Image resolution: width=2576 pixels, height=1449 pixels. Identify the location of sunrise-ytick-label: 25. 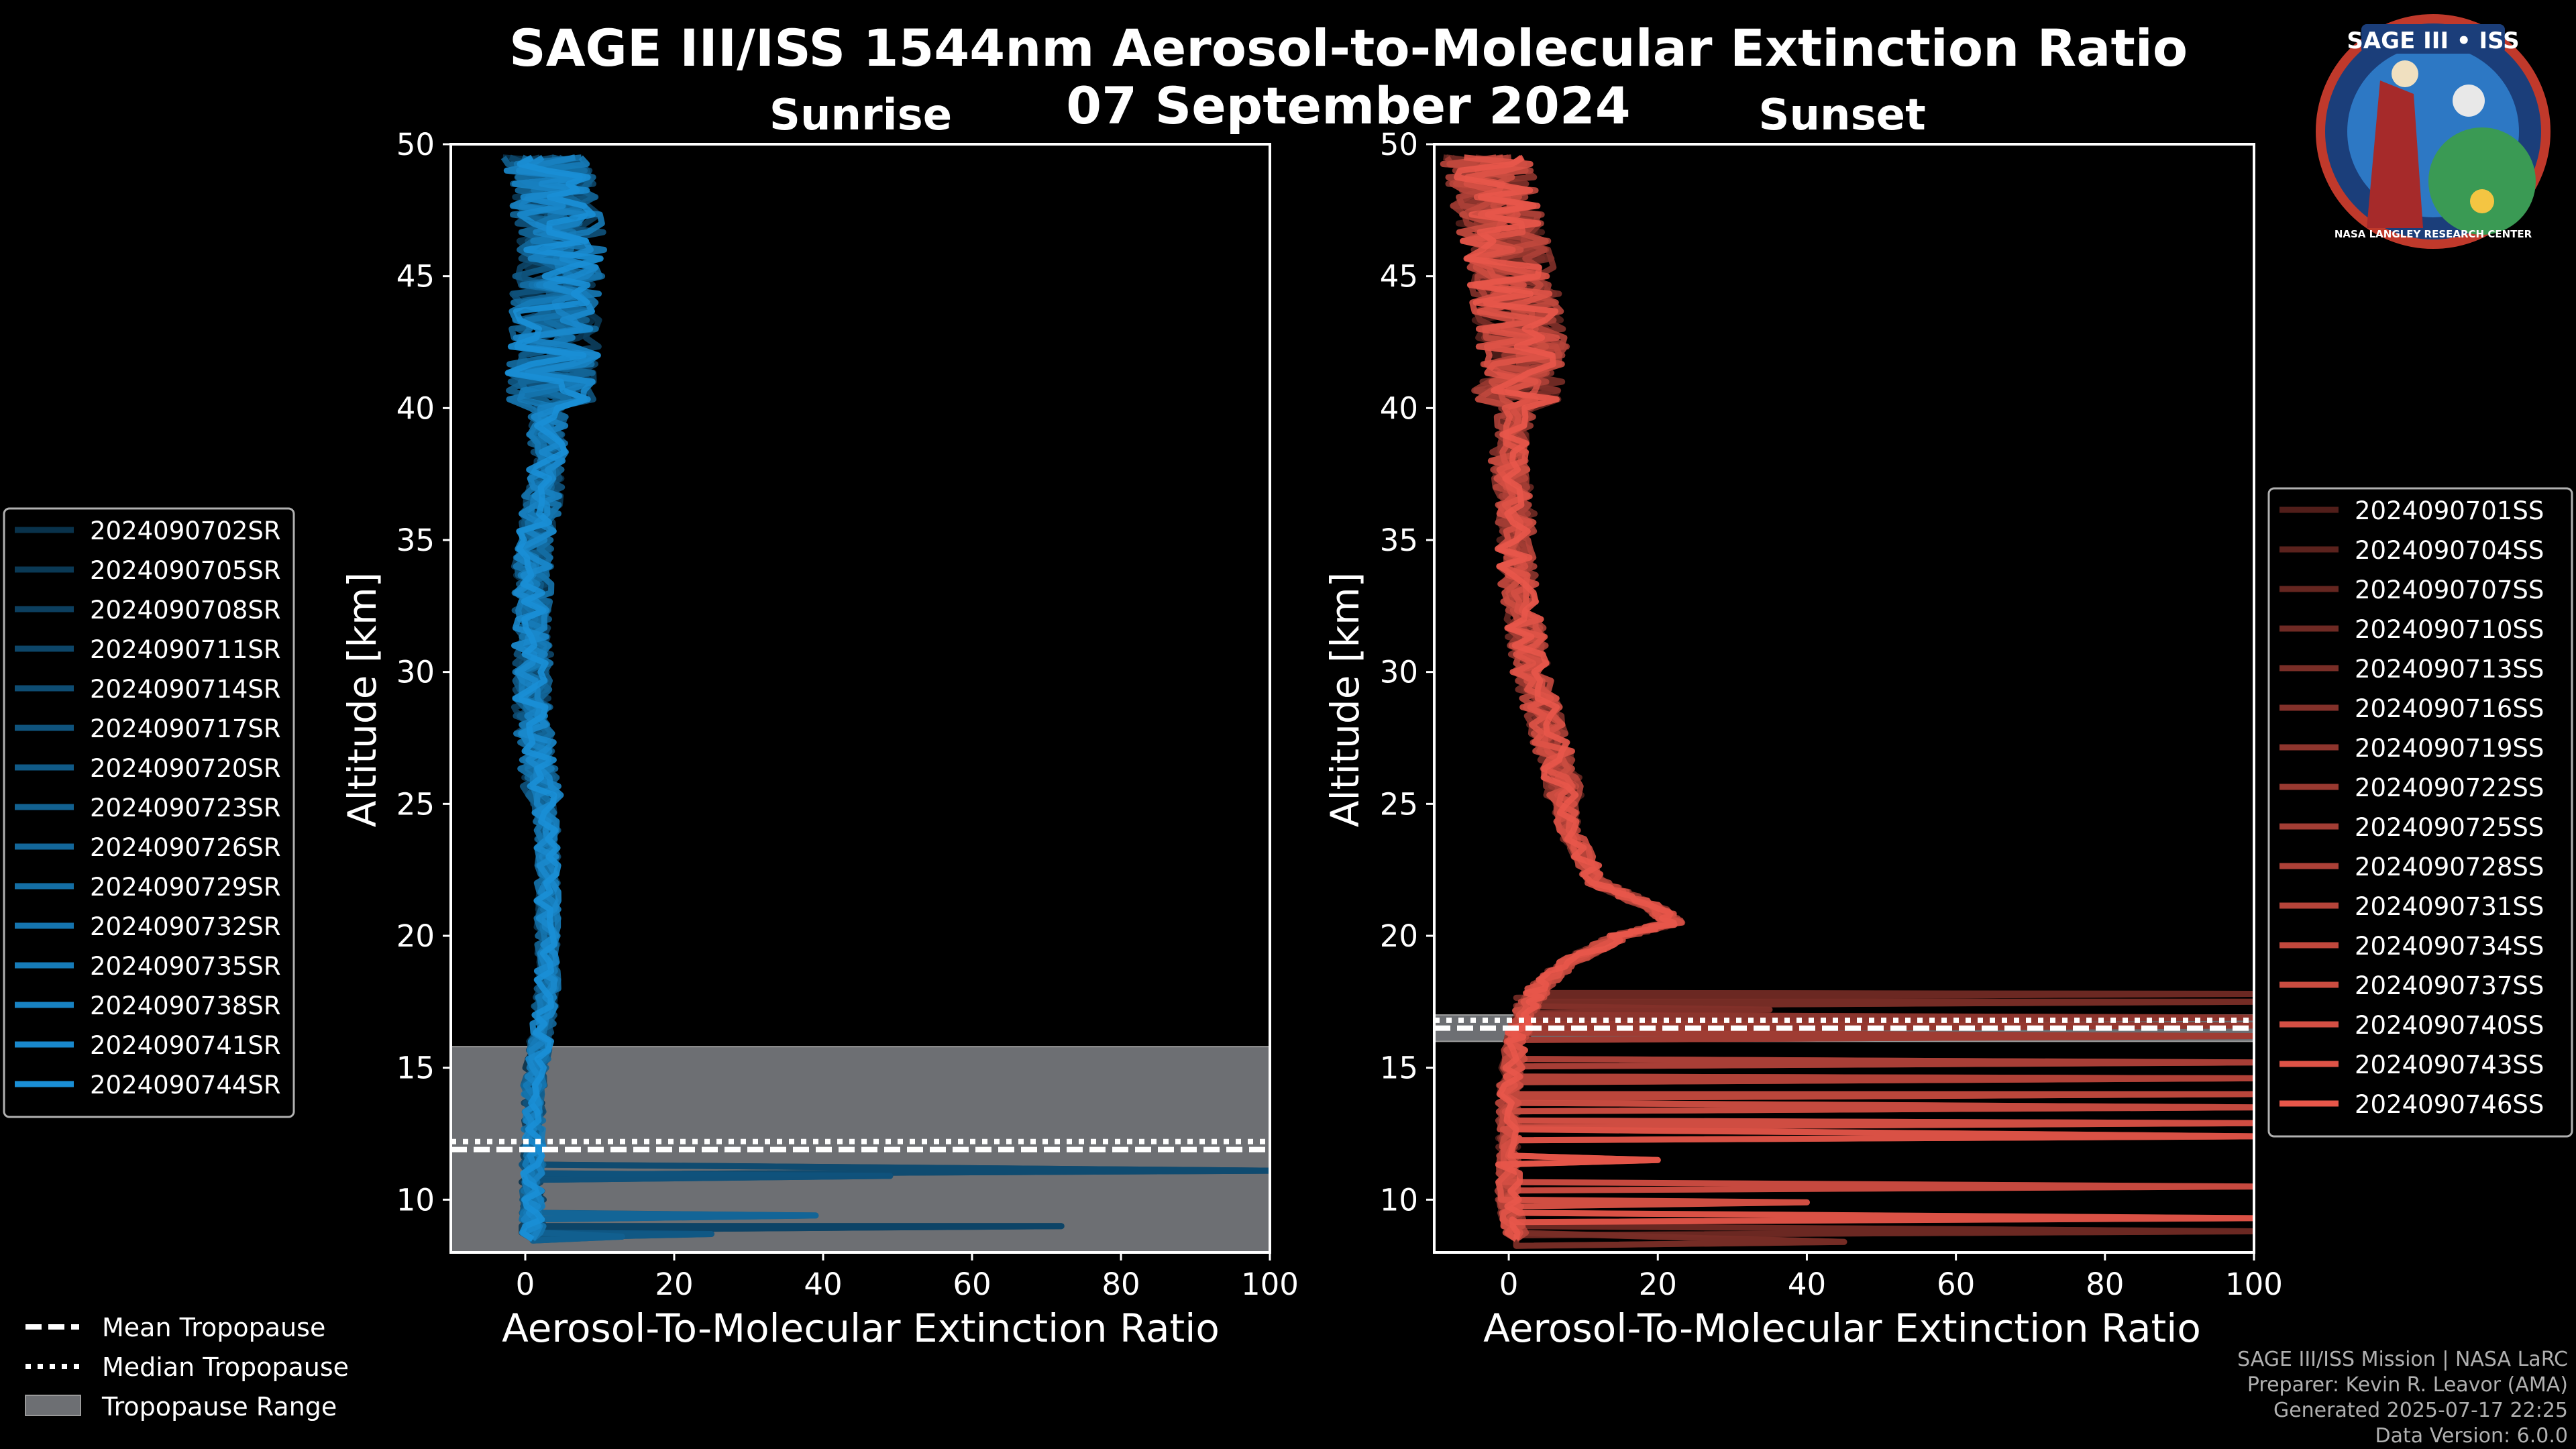
(415, 804).